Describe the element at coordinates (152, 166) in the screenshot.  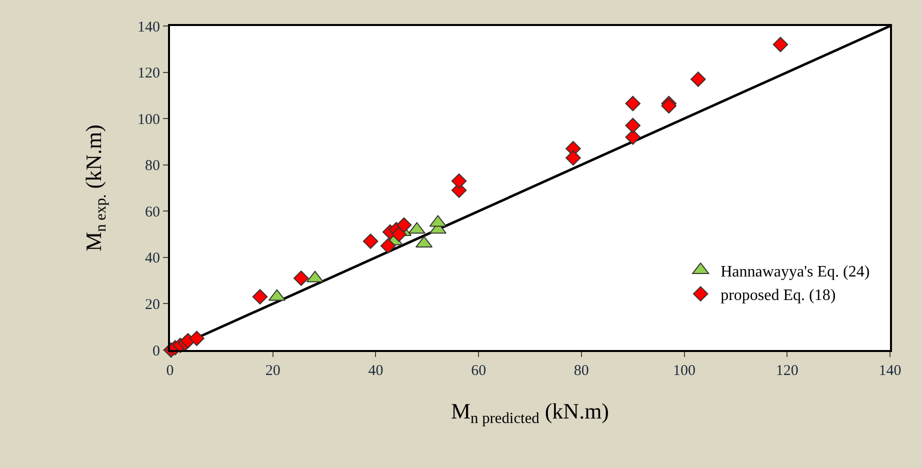
I see `y-tick-label: 80` at that location.